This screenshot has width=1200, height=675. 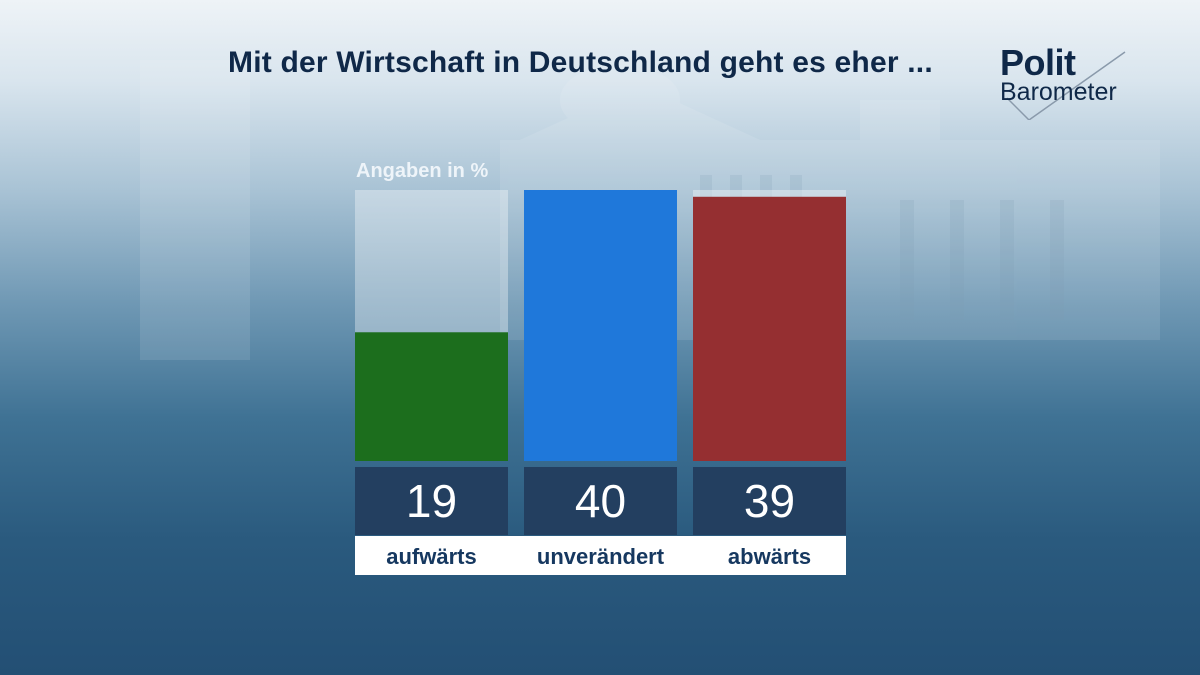 I want to click on category-label-abwaerts: abwärts, so click(x=769, y=556).